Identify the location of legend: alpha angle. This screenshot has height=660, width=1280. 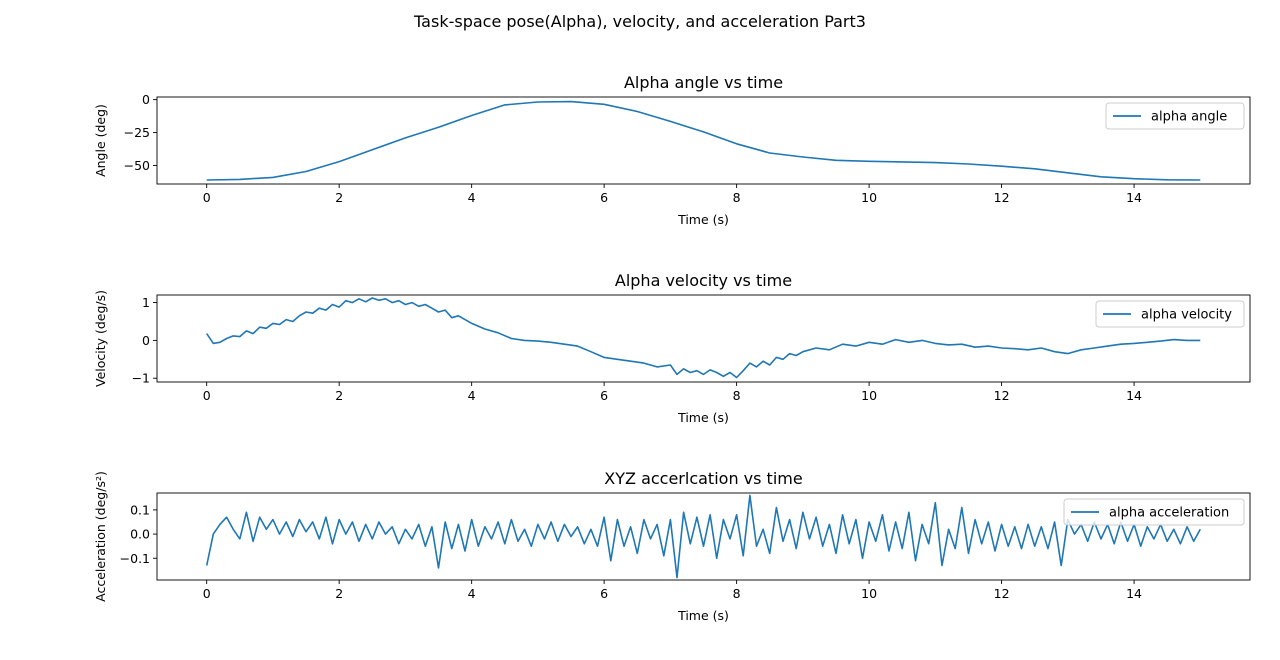
(1175, 116).